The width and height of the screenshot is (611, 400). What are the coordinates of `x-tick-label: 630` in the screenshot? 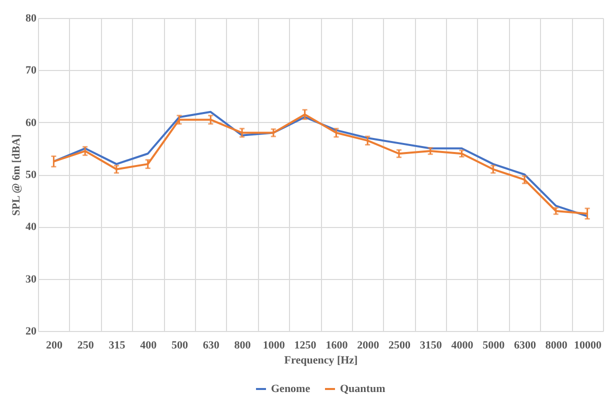 It's located at (211, 346).